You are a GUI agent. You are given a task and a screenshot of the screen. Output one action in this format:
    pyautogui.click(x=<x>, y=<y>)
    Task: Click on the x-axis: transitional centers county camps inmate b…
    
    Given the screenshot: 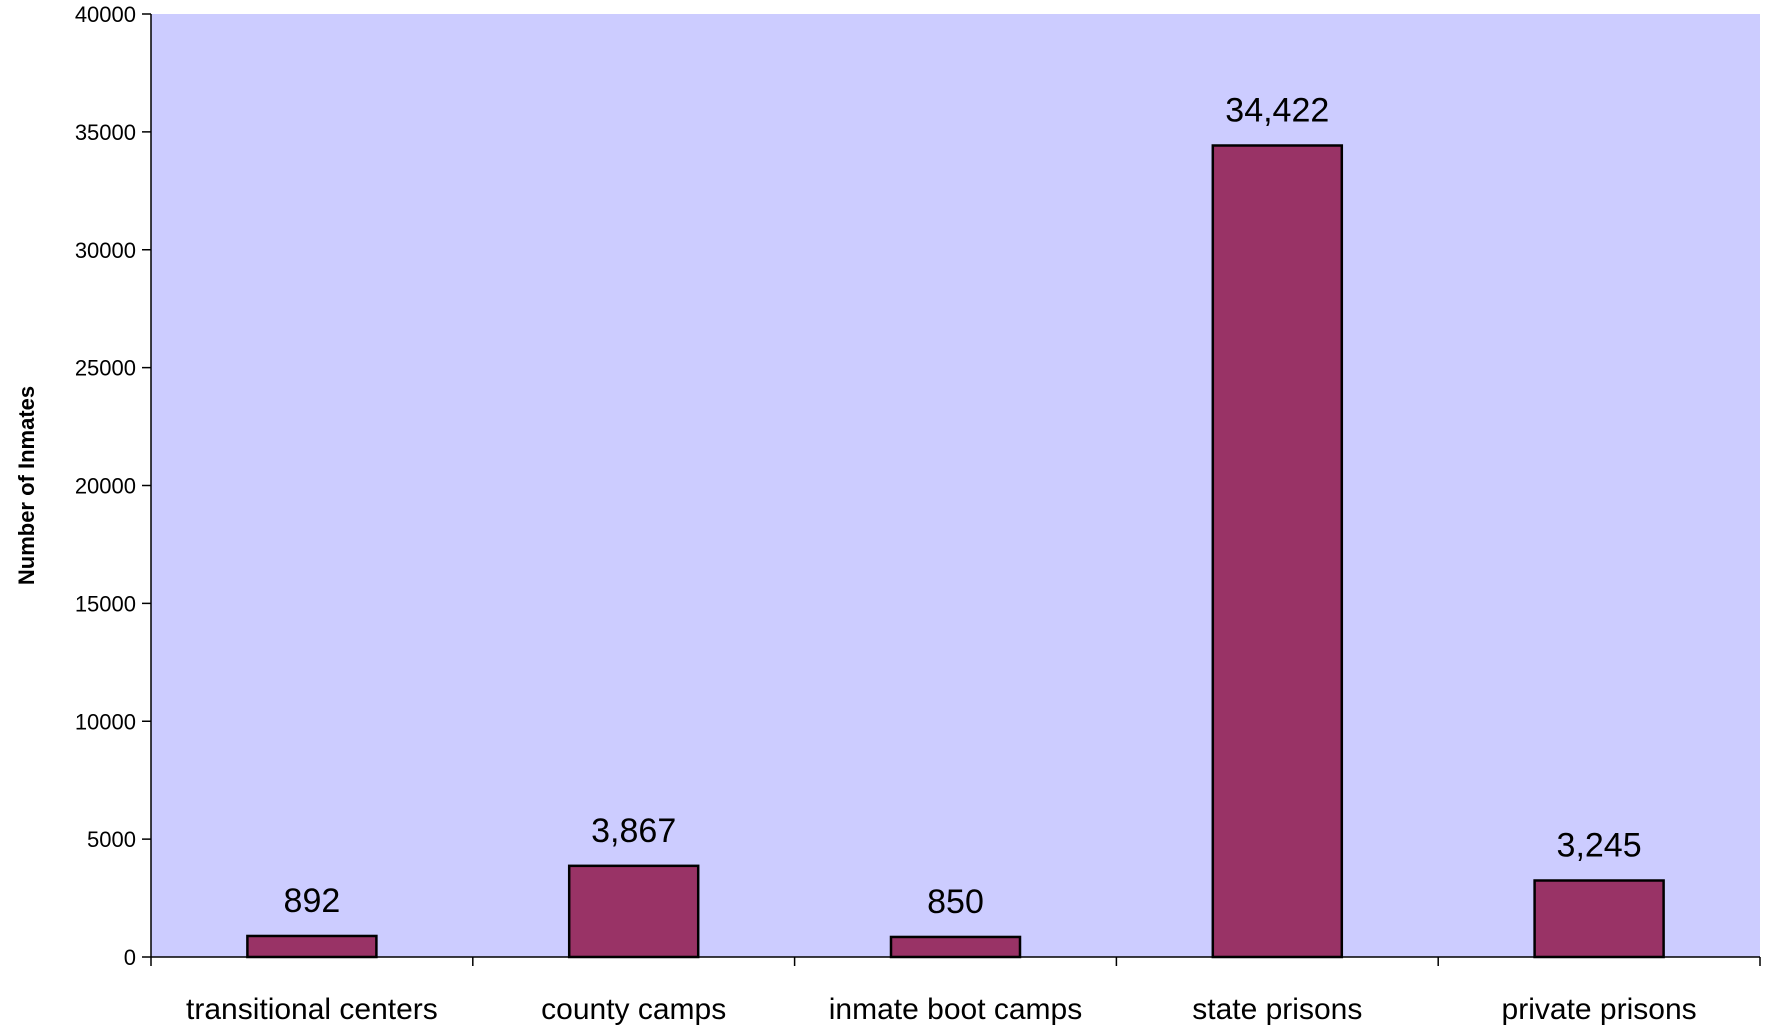 What is the action you would take?
    pyautogui.click(x=955, y=991)
    